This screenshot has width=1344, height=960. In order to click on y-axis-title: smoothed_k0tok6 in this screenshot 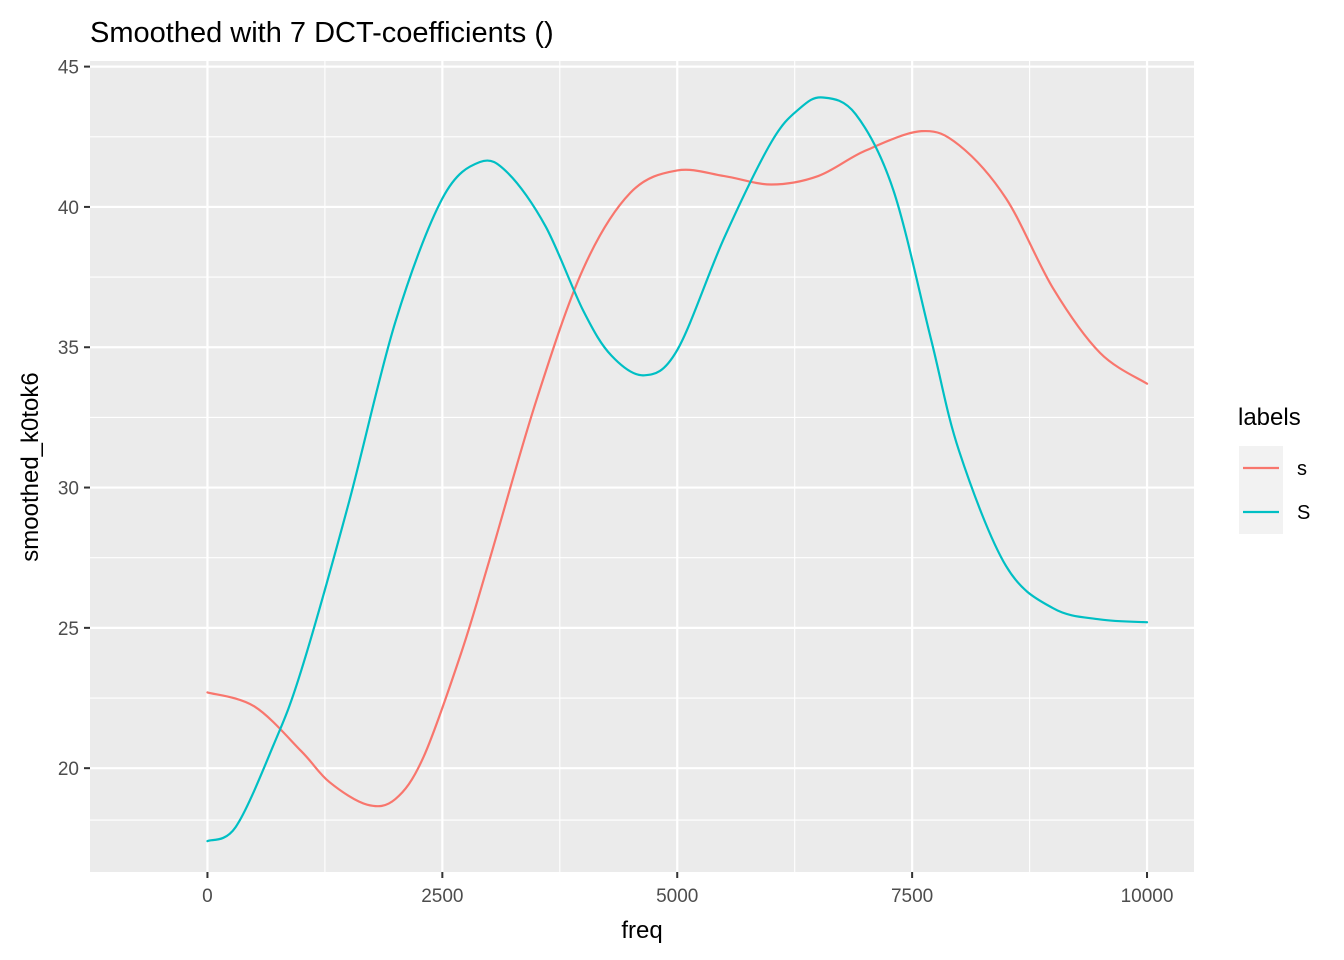, I will do `click(30, 466)`.